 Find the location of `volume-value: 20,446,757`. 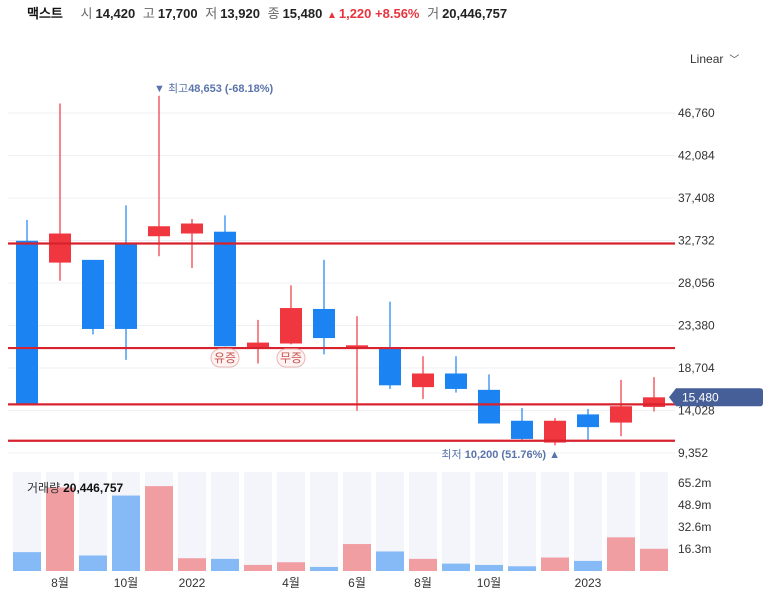

volume-value: 20,446,757 is located at coordinates (475, 13).